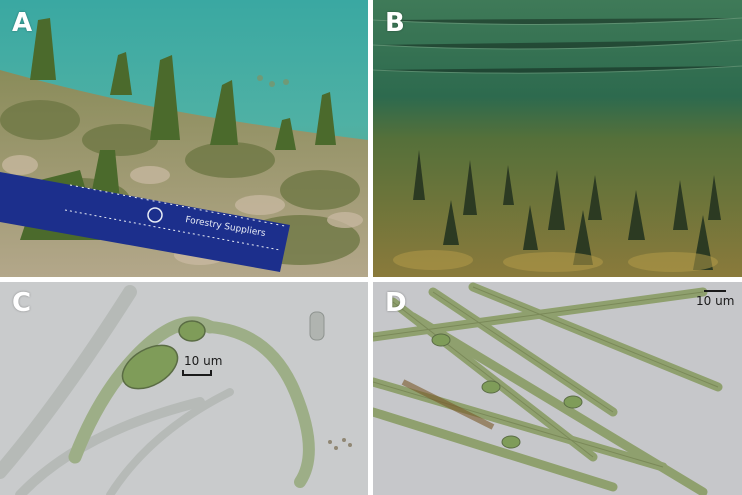 The width and height of the screenshot is (742, 495). What do you see at coordinates (207, 369) in the screenshot?
I see `scale-bar-c: 10 um` at bounding box center [207, 369].